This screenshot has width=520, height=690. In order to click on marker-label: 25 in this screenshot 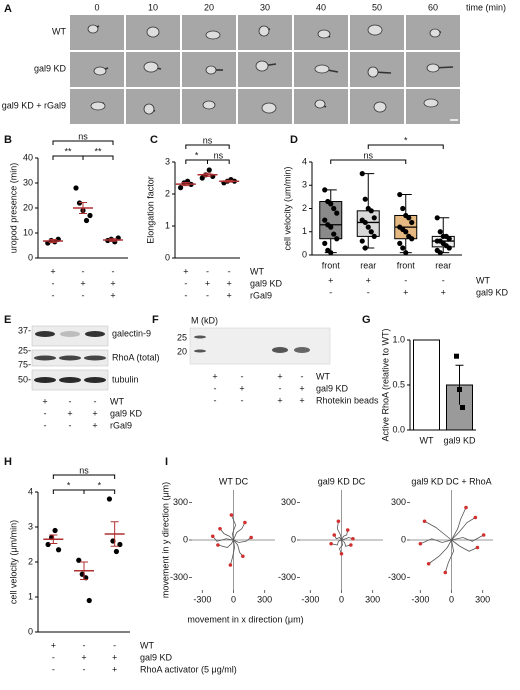, I will do `click(182, 337)`.